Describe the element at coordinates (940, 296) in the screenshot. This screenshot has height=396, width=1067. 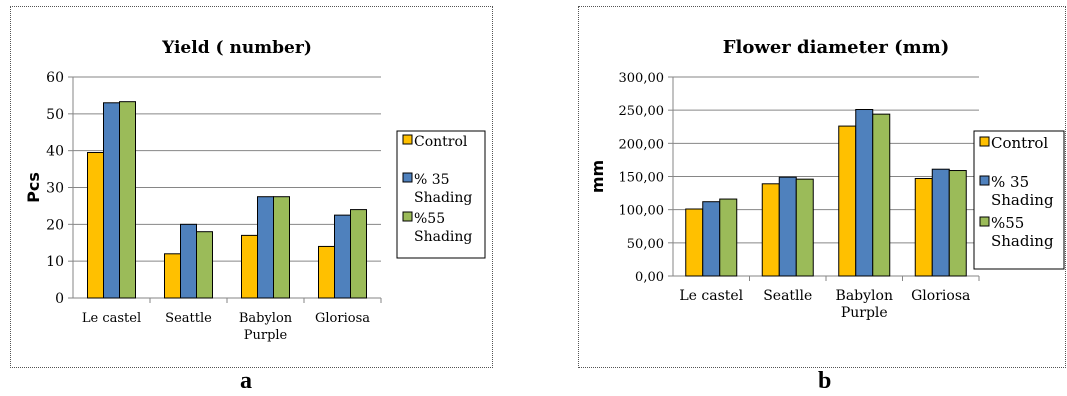
I see `chart-b-category-label: Gloriosa` at that location.